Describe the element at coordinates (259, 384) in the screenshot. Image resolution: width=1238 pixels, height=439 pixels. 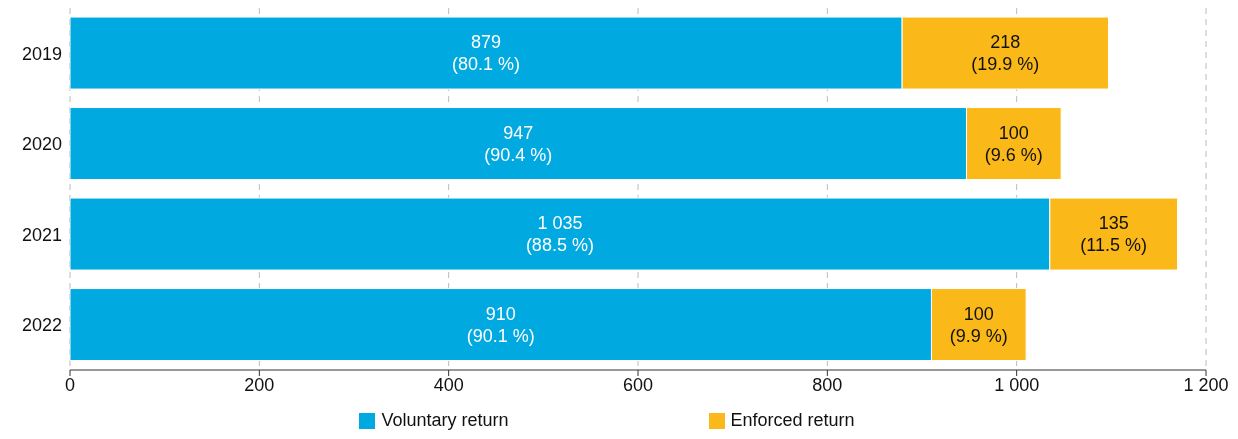
I see `x-tick-label: 200` at that location.